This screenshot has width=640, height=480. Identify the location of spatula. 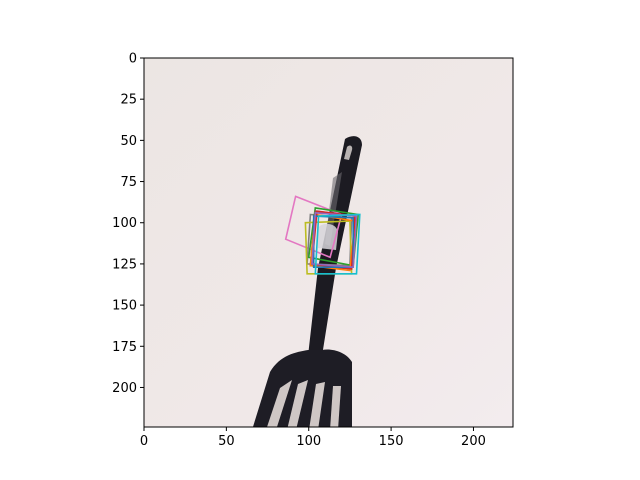
(307, 281).